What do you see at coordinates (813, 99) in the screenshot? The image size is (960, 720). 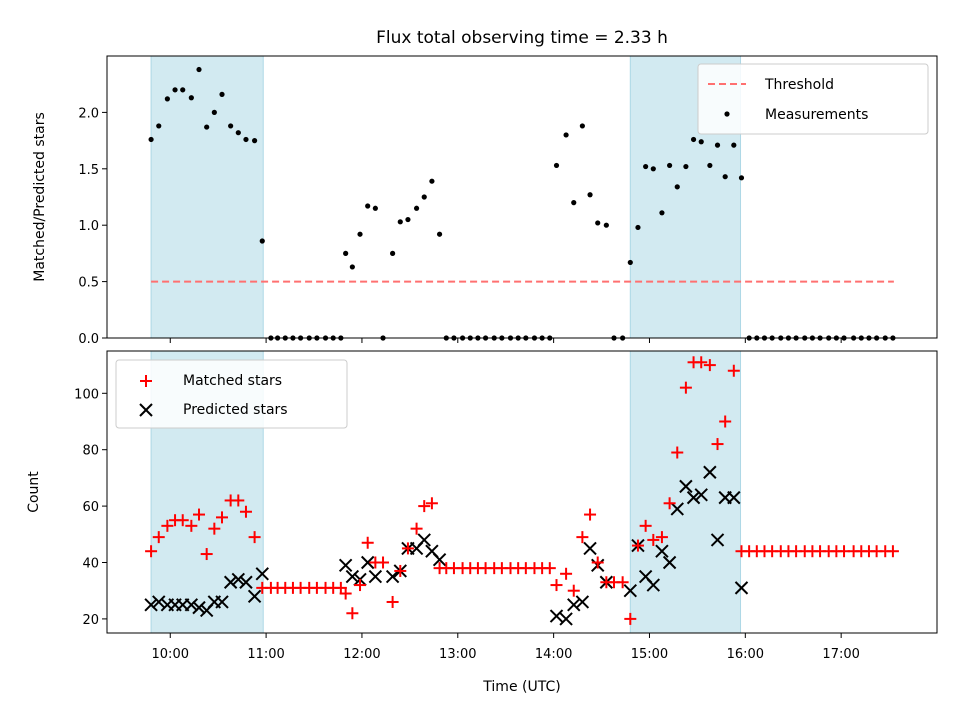 I see `top-legend: Threshold Measurements` at bounding box center [813, 99].